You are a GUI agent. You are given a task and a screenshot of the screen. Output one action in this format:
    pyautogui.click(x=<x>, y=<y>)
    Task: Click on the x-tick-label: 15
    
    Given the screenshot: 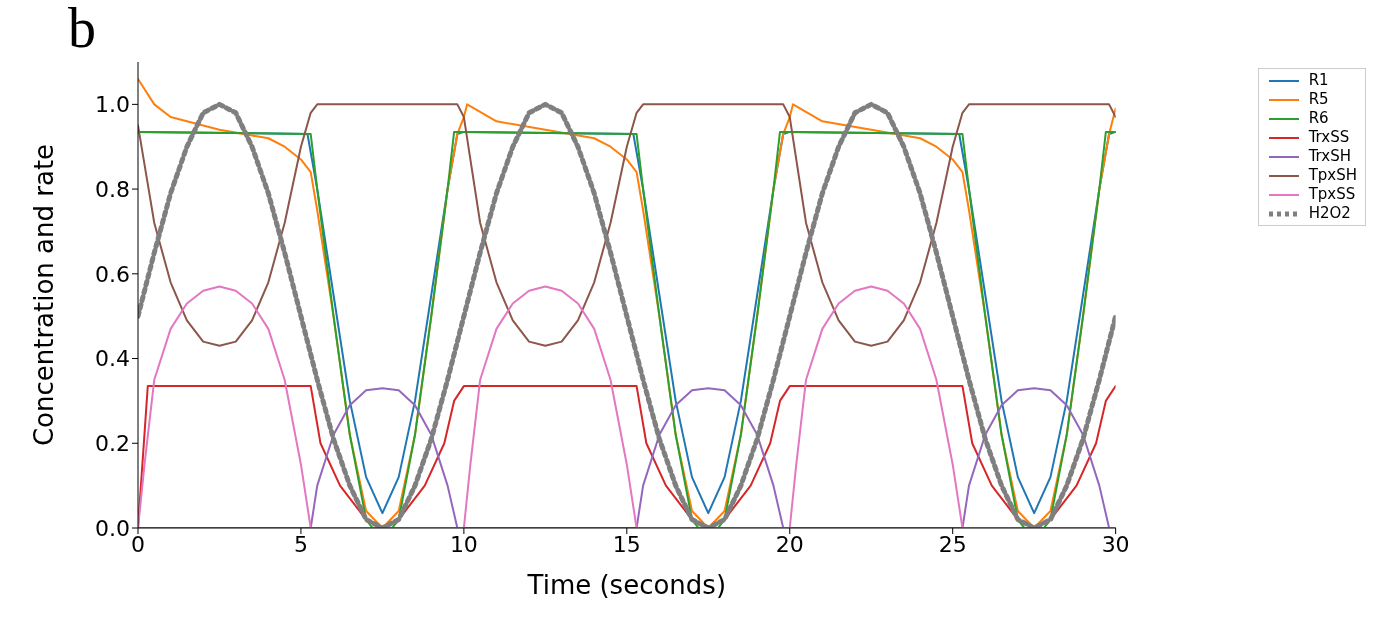 What is the action you would take?
    pyautogui.click(x=626, y=544)
    